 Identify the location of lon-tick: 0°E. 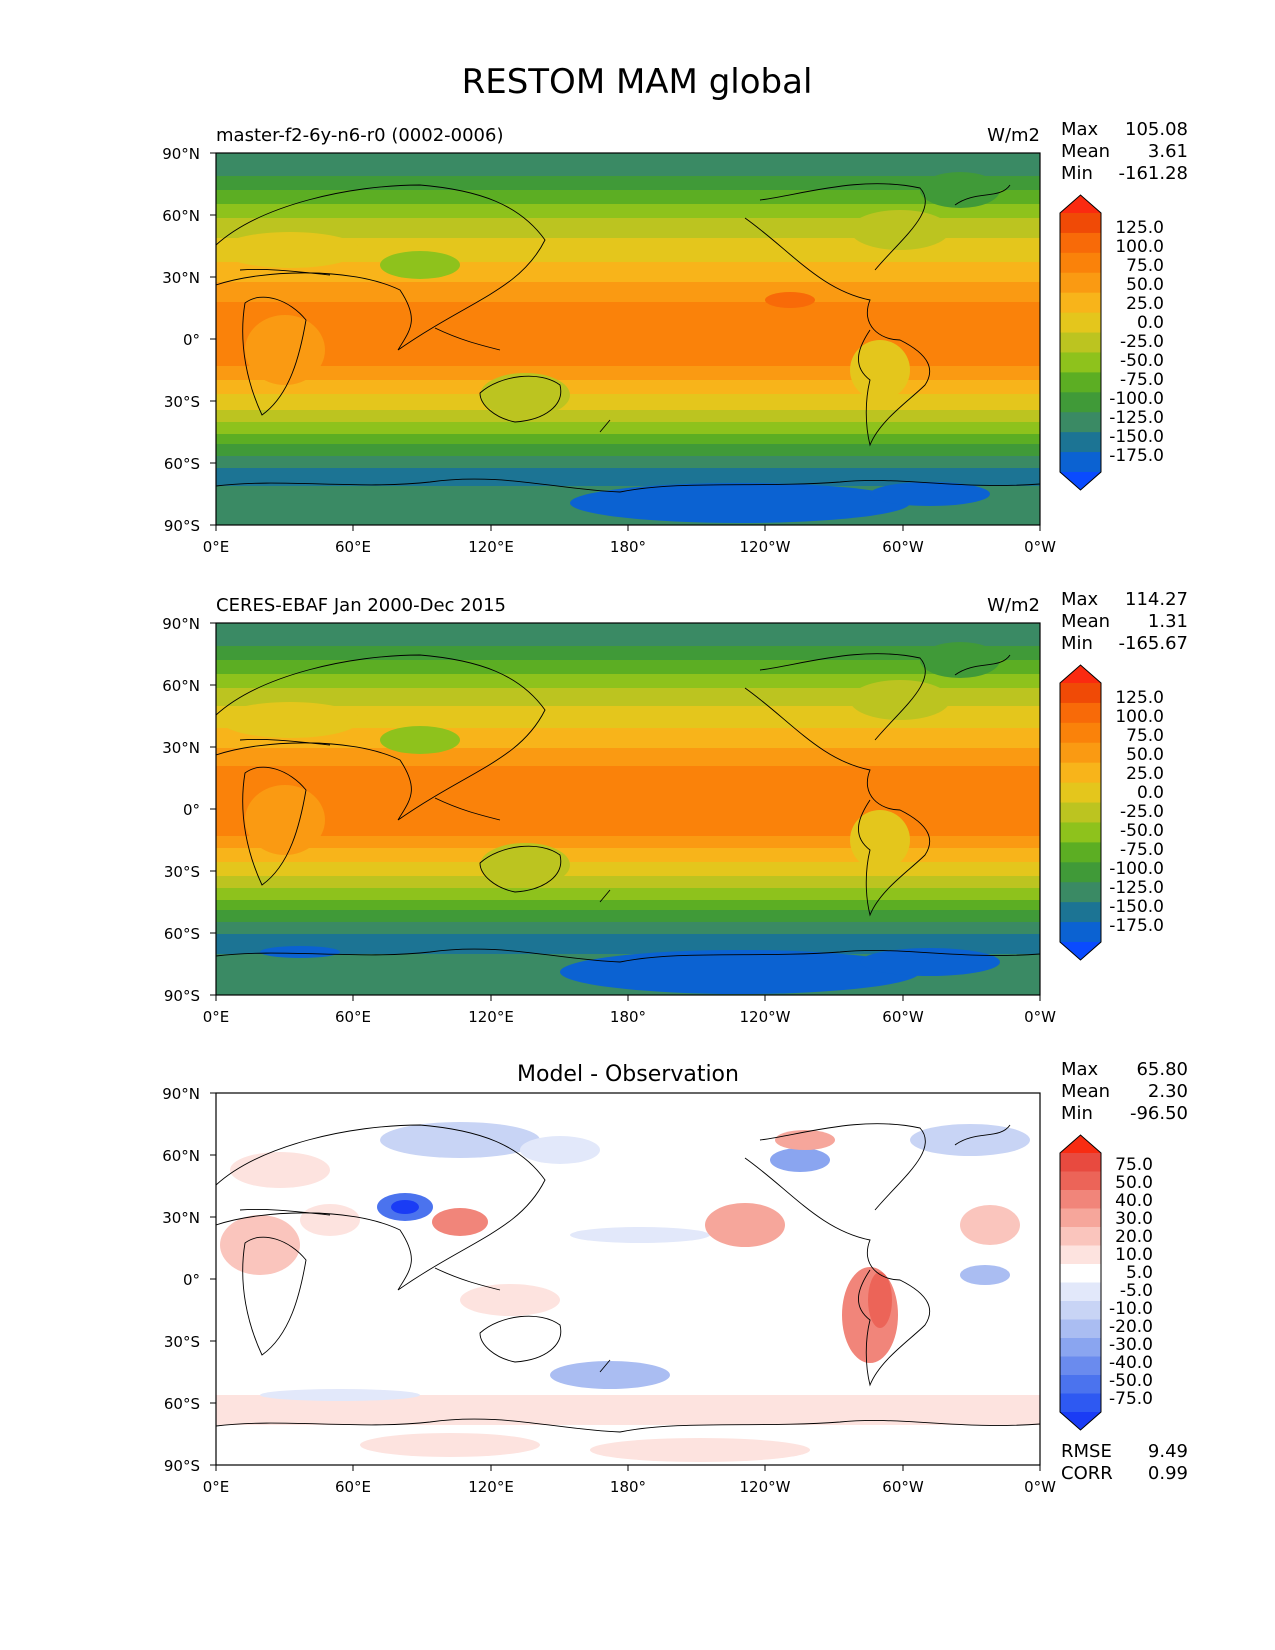
(216, 1480).